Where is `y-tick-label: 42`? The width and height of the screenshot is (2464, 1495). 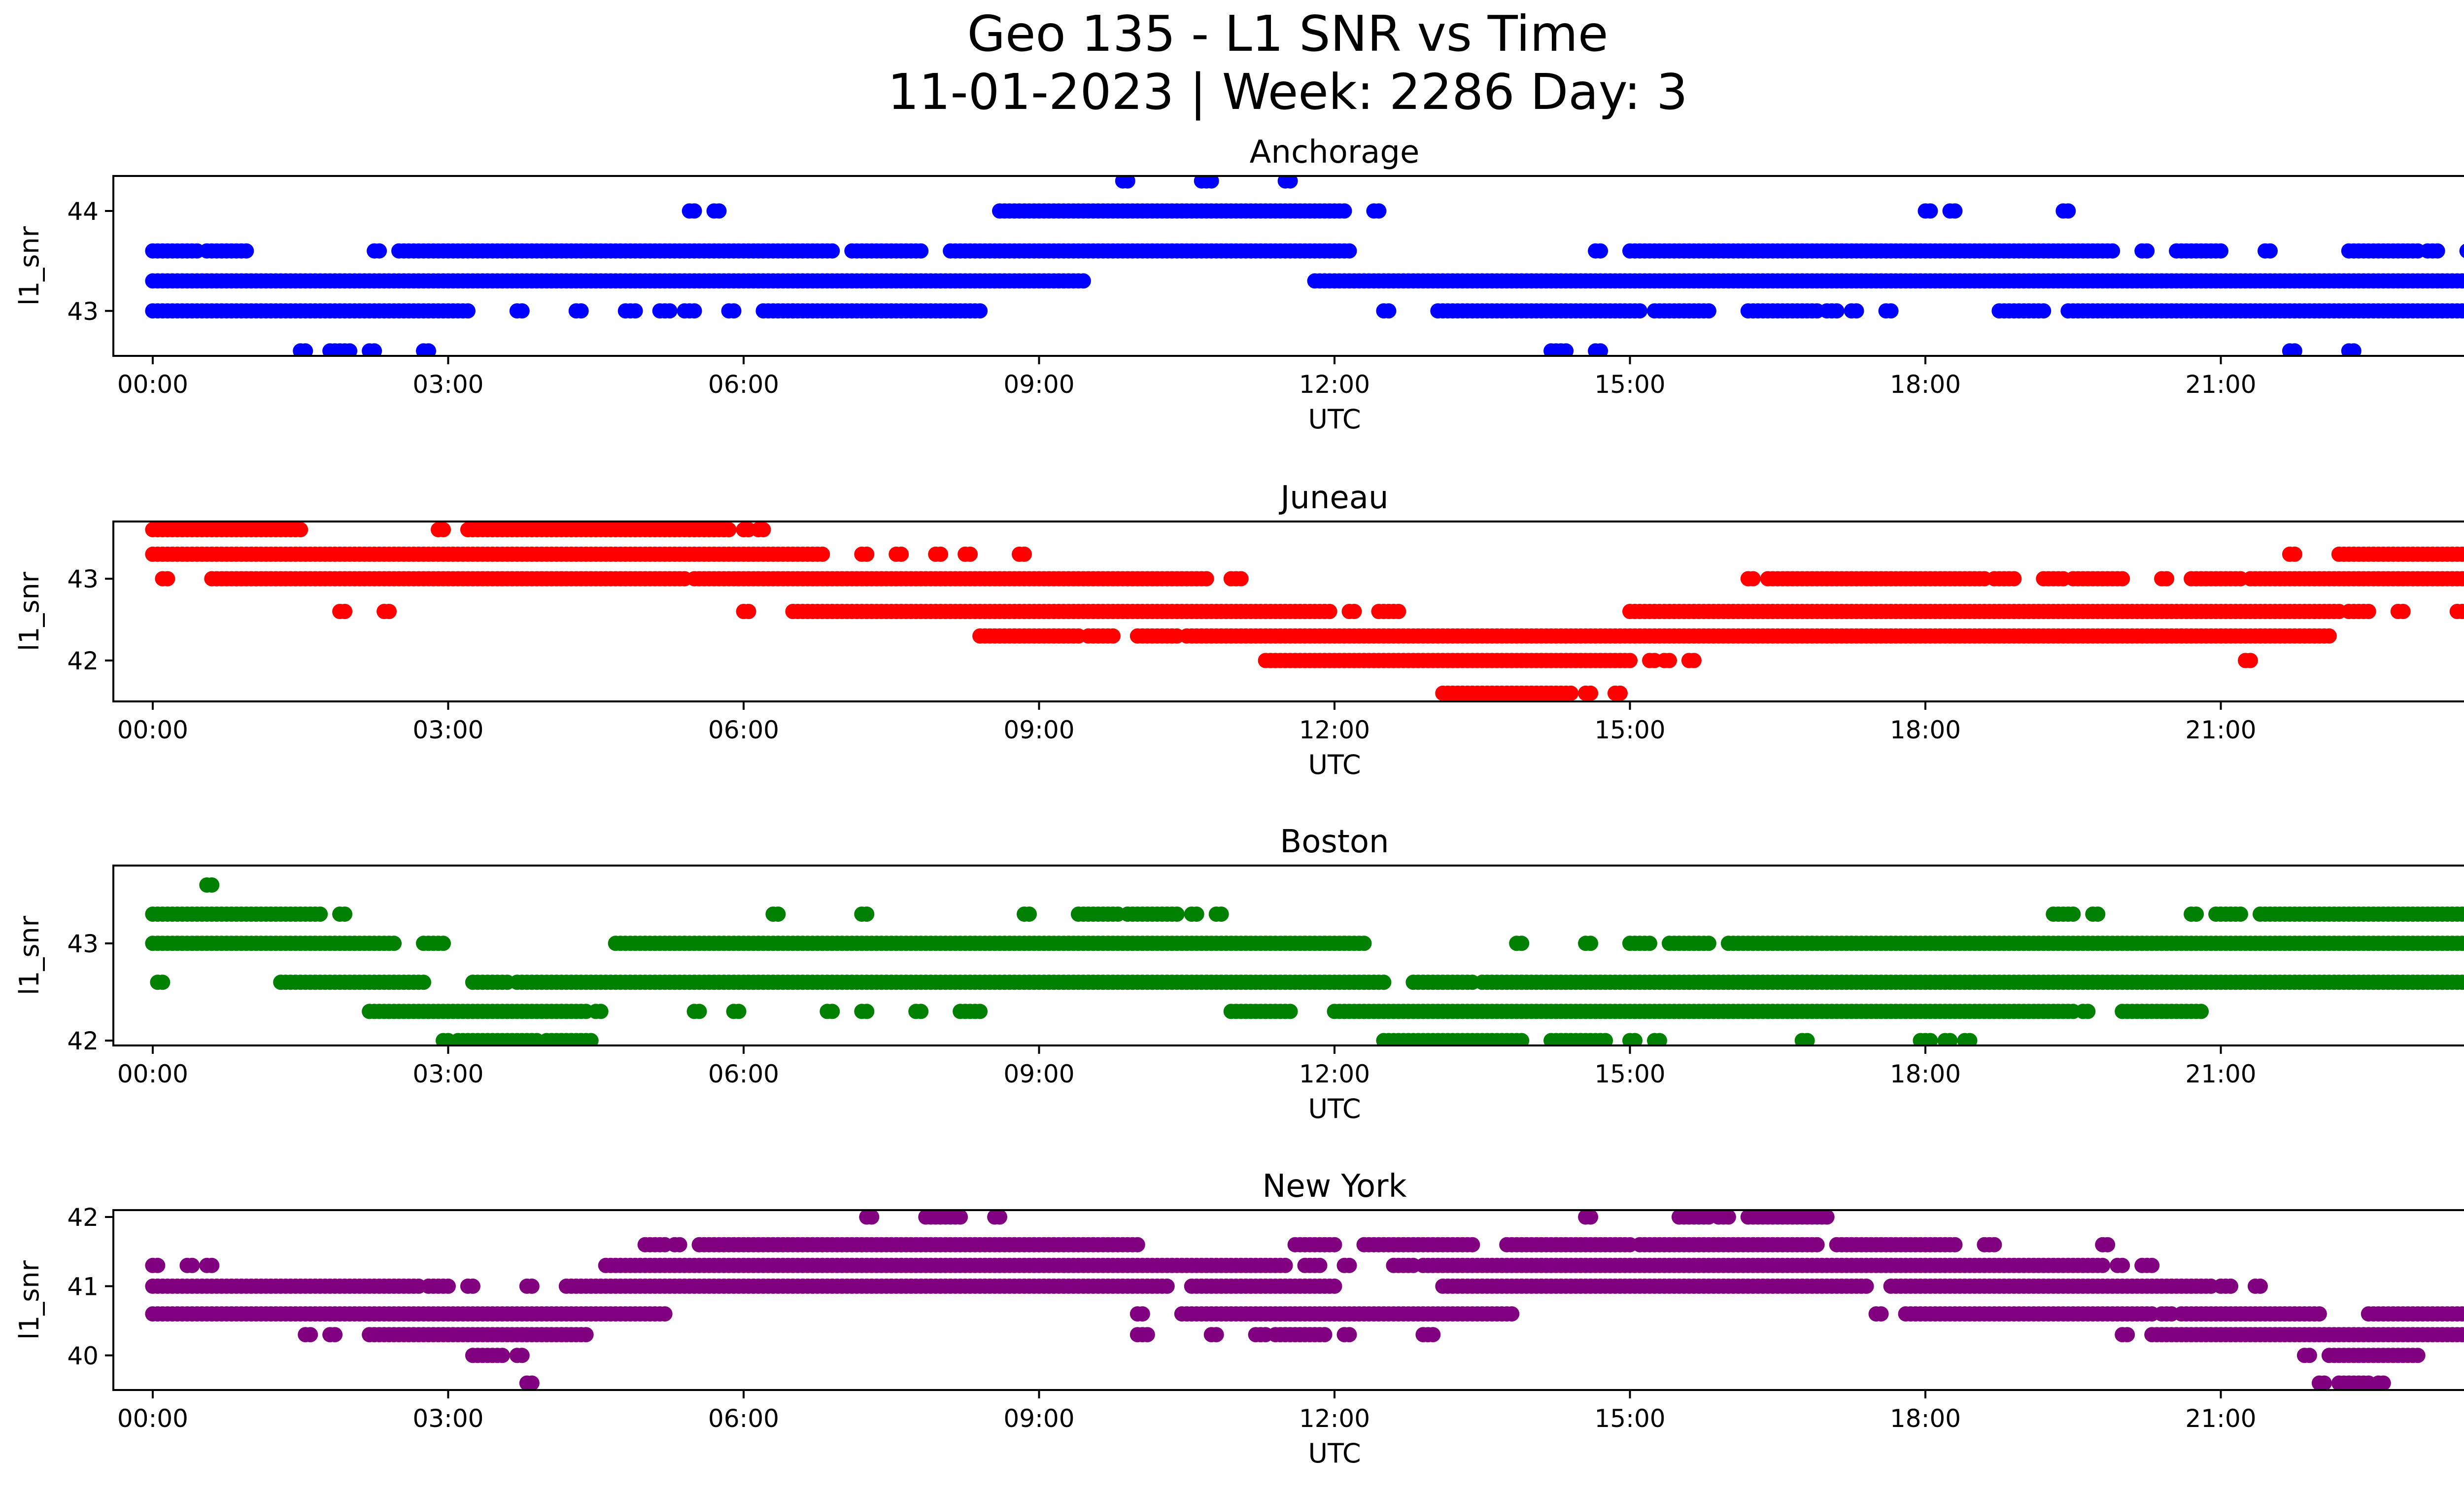 y-tick-label: 42 is located at coordinates (83, 661).